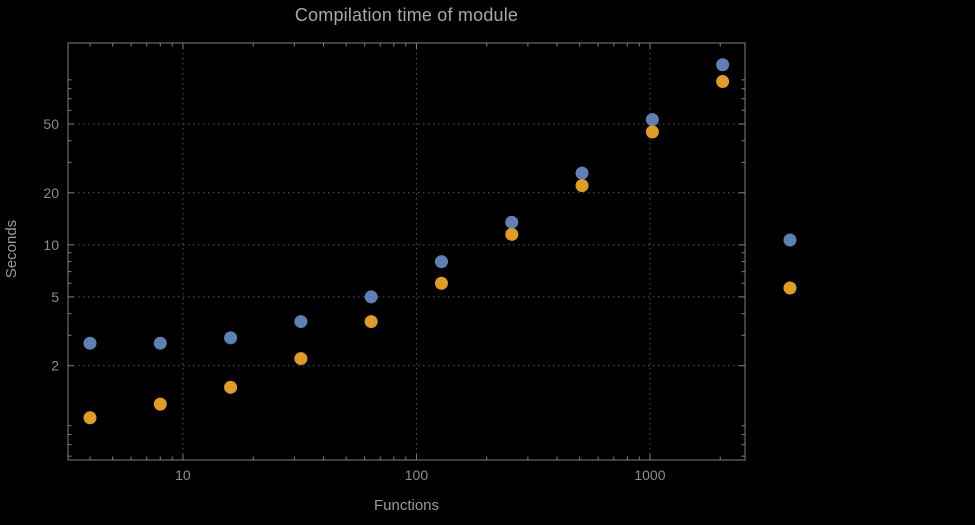 The height and width of the screenshot is (525, 975). What do you see at coordinates (55, 366) in the screenshot?
I see `y-tick-label: 2` at bounding box center [55, 366].